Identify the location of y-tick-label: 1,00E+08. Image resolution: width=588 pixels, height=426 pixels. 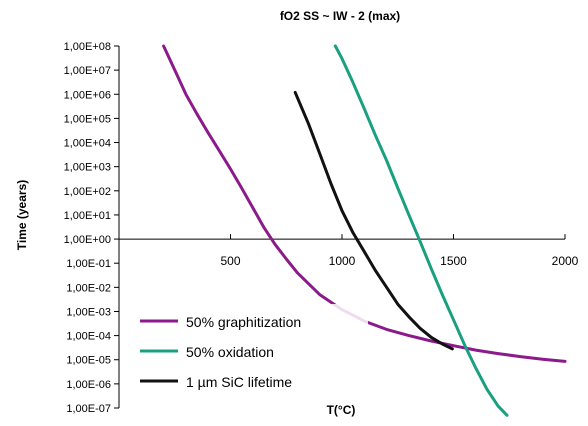
(87, 47).